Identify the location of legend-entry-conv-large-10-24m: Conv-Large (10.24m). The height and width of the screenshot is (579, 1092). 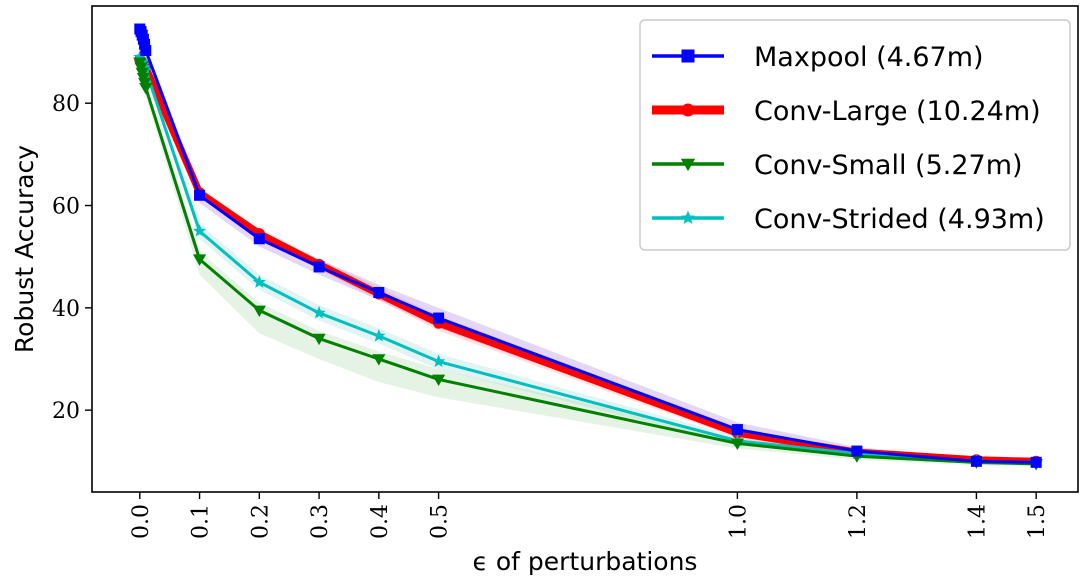
(846, 111).